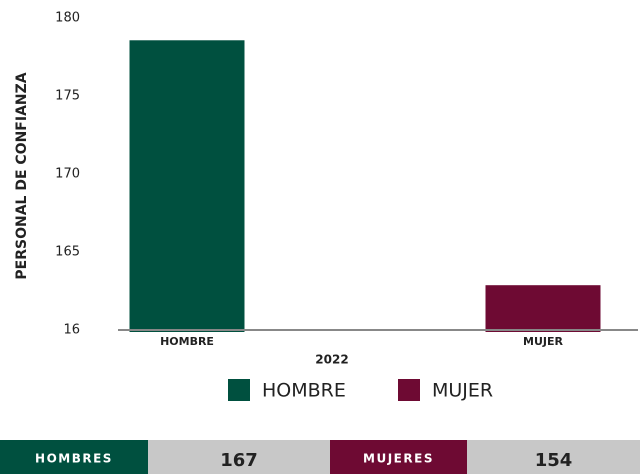 The image size is (640, 474). Describe the element at coordinates (67, 252) in the screenshot. I see `y-tick-label: 165` at that location.